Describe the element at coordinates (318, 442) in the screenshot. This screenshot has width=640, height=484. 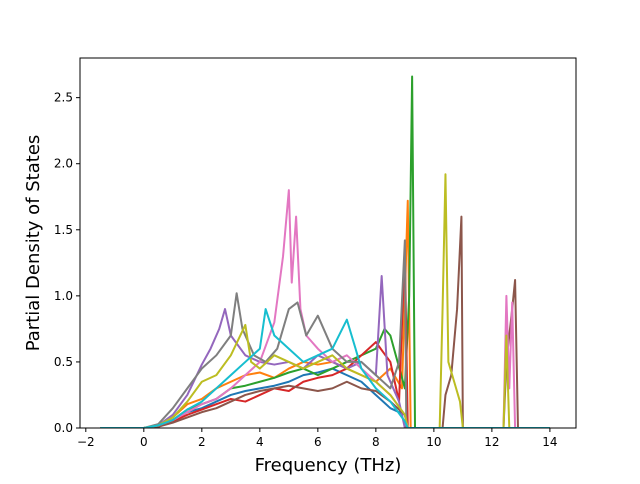
I see `x-tick-label: 6` at that location.